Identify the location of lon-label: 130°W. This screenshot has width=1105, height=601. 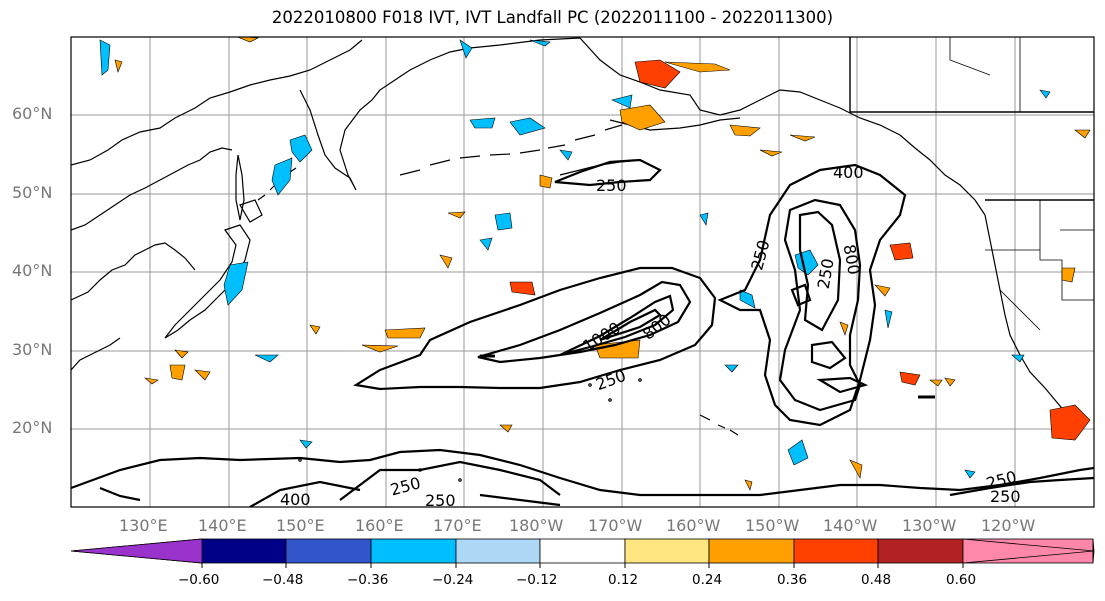
(929, 525).